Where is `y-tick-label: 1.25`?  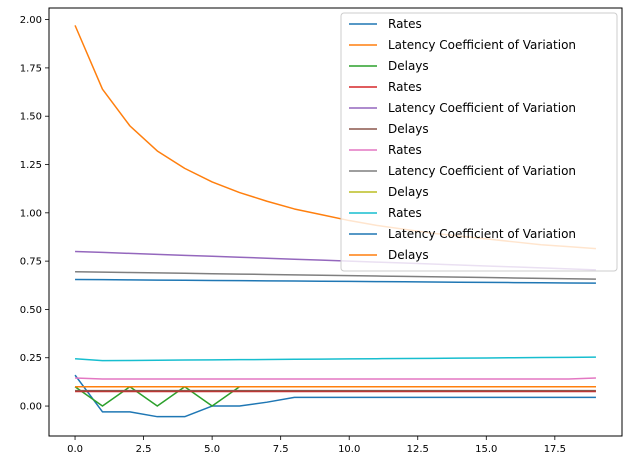 y-tick-label: 1.25 is located at coordinates (31, 165).